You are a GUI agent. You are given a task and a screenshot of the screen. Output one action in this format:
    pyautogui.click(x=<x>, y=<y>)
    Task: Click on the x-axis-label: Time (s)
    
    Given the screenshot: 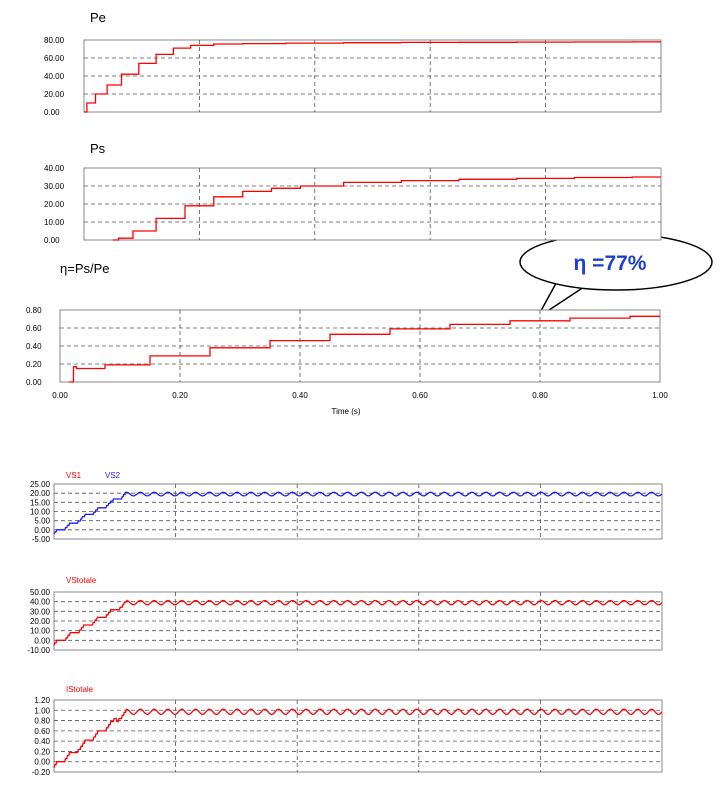 What is the action you would take?
    pyautogui.click(x=345, y=411)
    